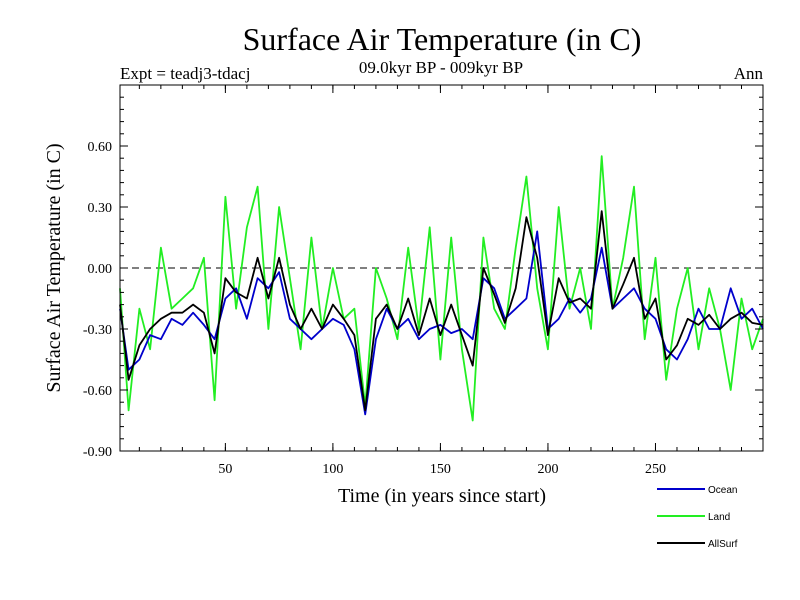 This screenshot has width=800, height=600. I want to click on x-tick-label: 200, so click(547, 469).